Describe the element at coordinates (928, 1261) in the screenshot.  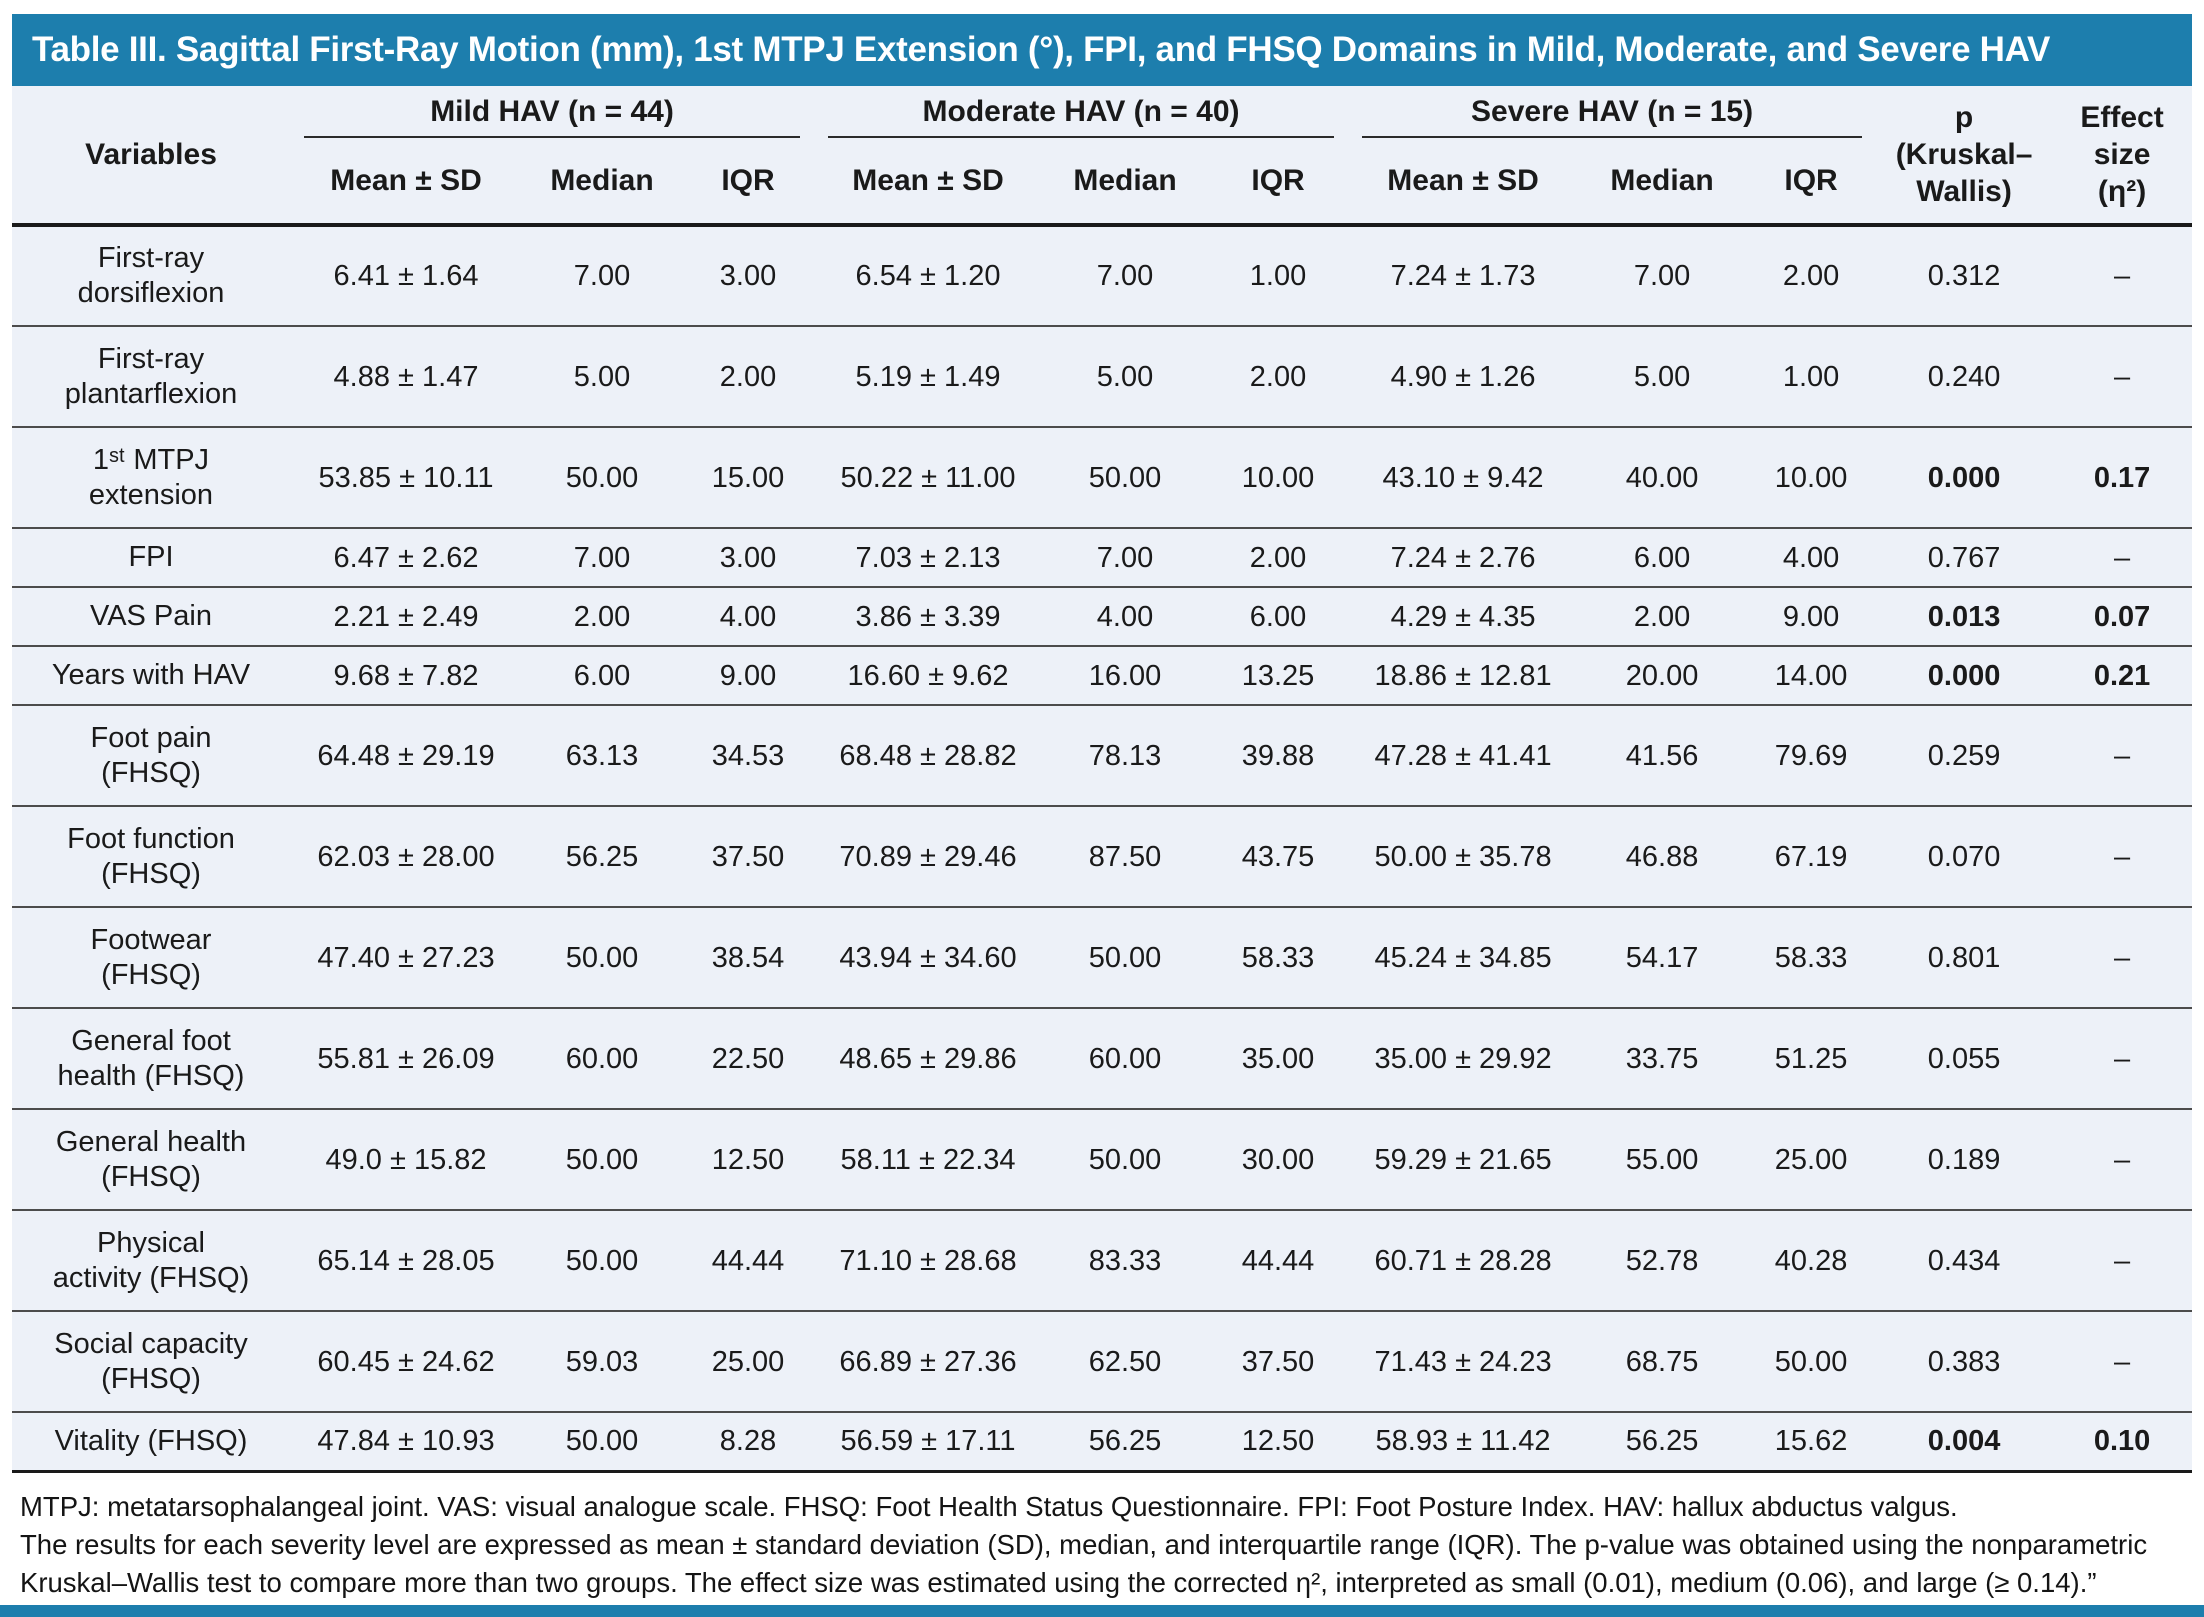
I see `row-value: 71.10 ± 28.68` at that location.